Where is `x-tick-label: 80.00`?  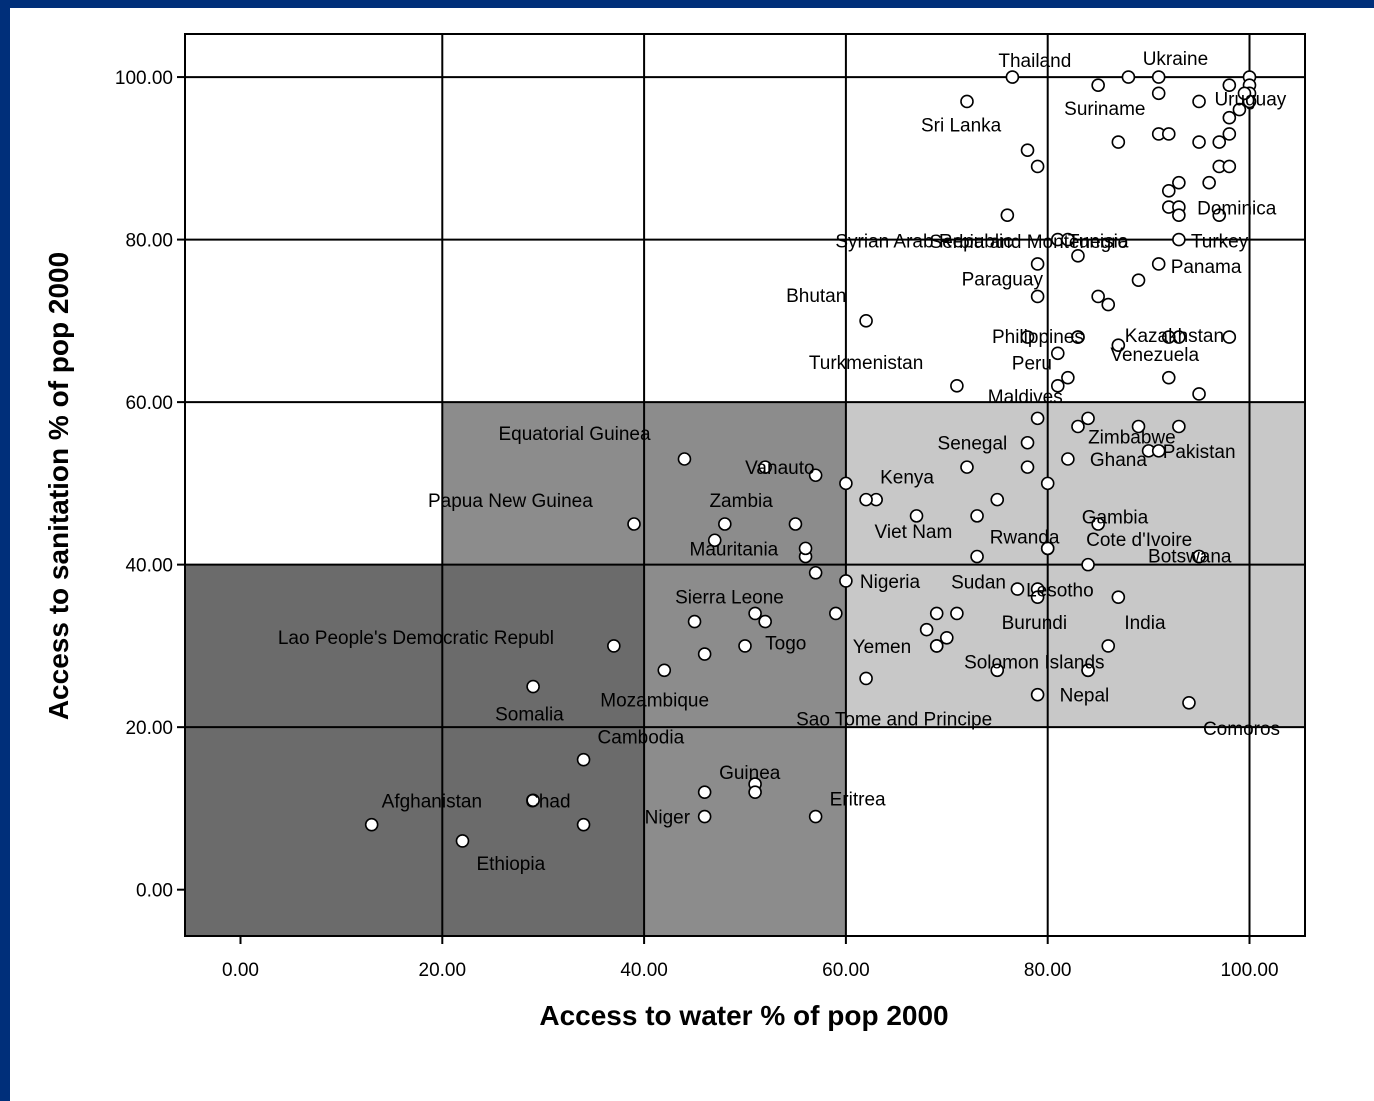 x-tick-label: 80.00 is located at coordinates (1048, 970).